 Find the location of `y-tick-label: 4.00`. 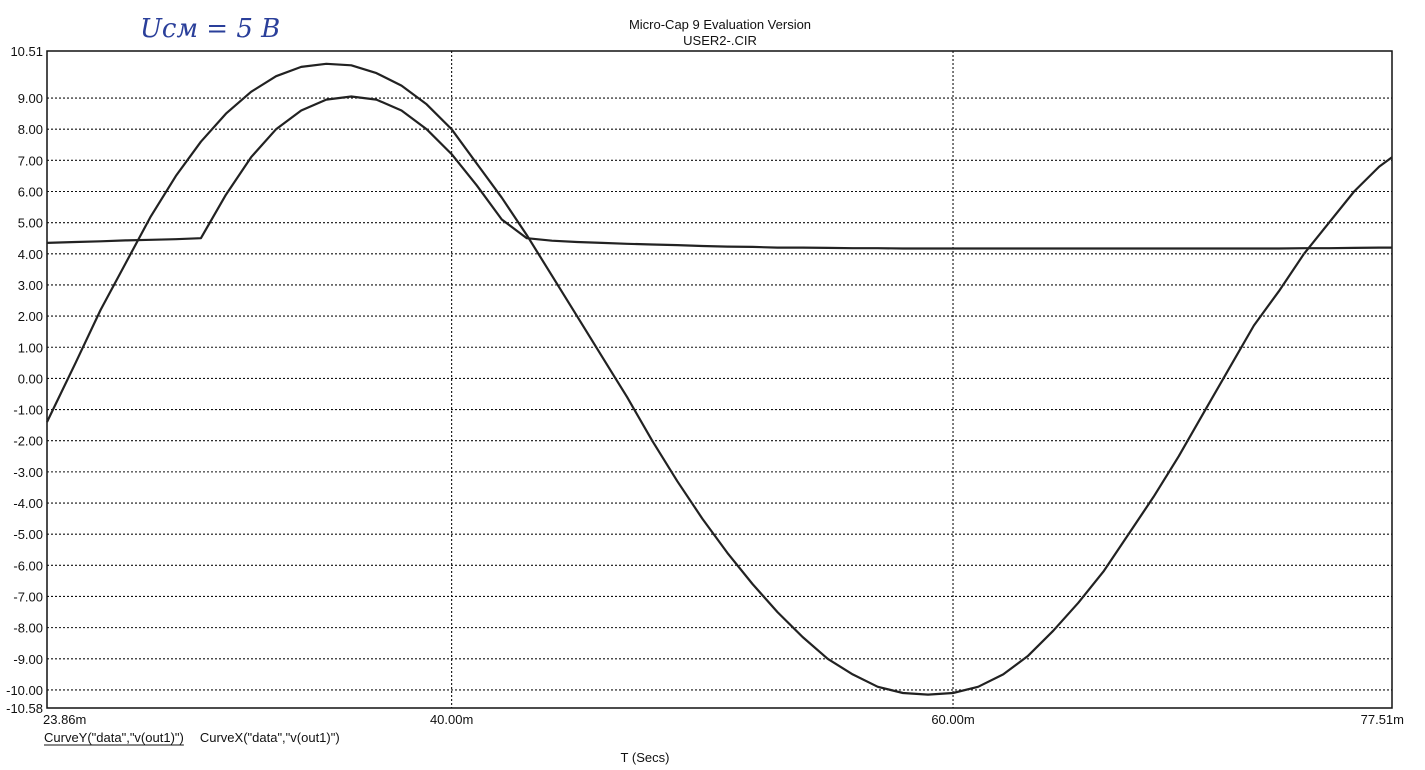

y-tick-label: 4.00 is located at coordinates (30, 254).